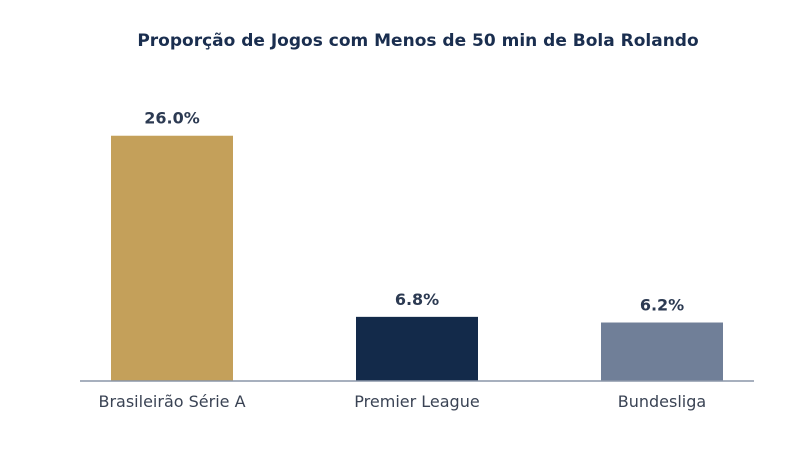 Image resolution: width=800 pixels, height=473 pixels. I want to click on x-tick-label-bundesliga: Bundesliga, so click(662, 401).